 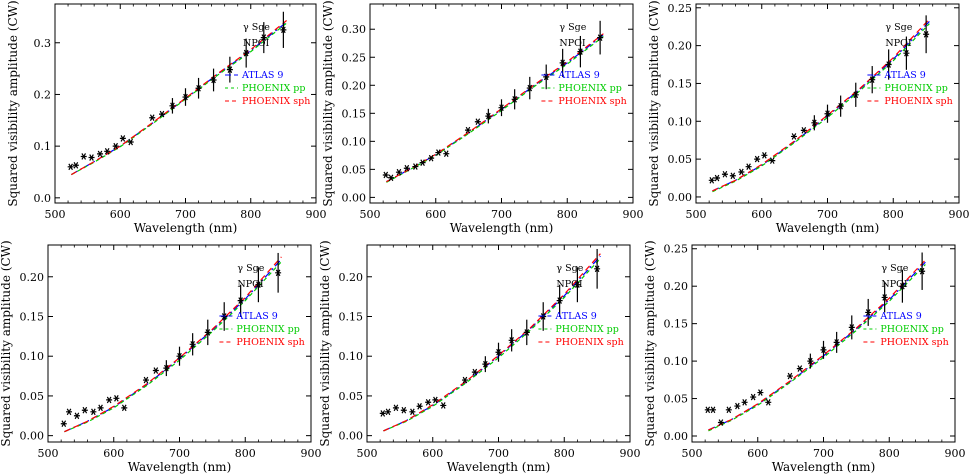 I want to click on x-axis-label: Wavelength (nm), so click(x=824, y=467).